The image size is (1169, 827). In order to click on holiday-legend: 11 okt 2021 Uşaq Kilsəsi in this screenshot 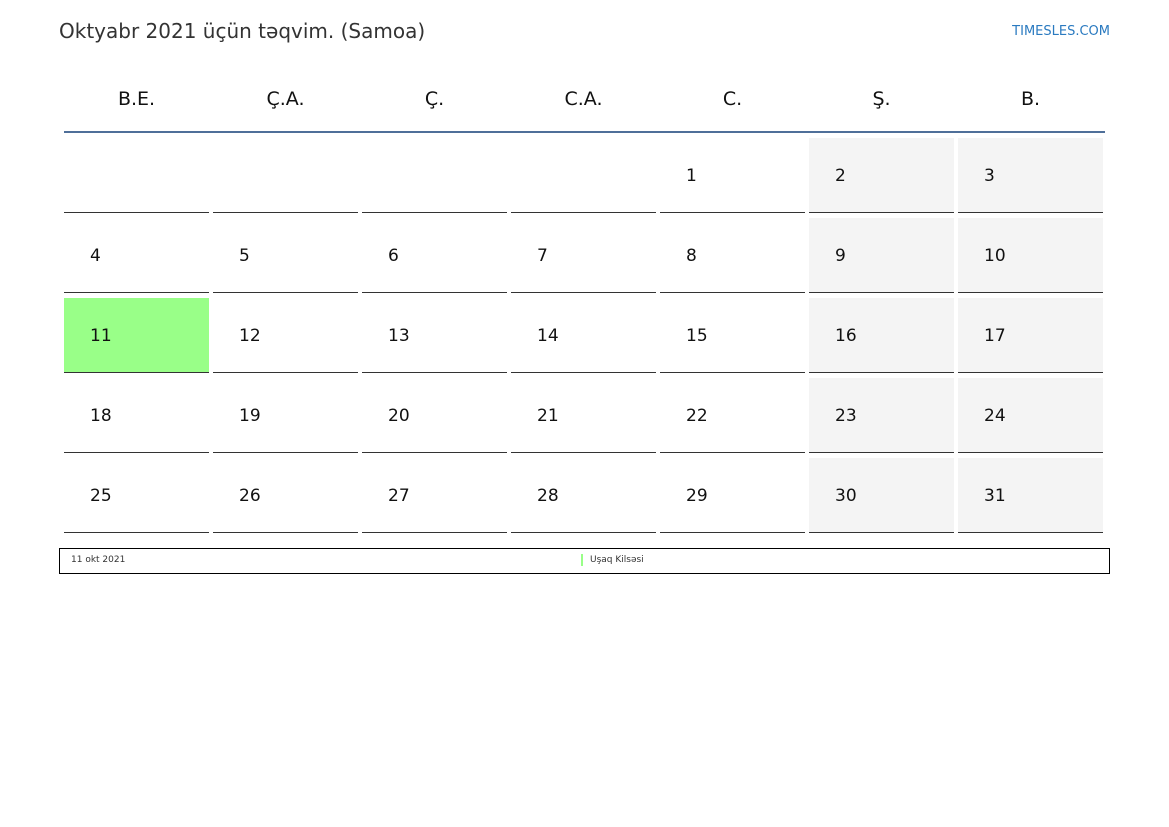, I will do `click(584, 561)`.